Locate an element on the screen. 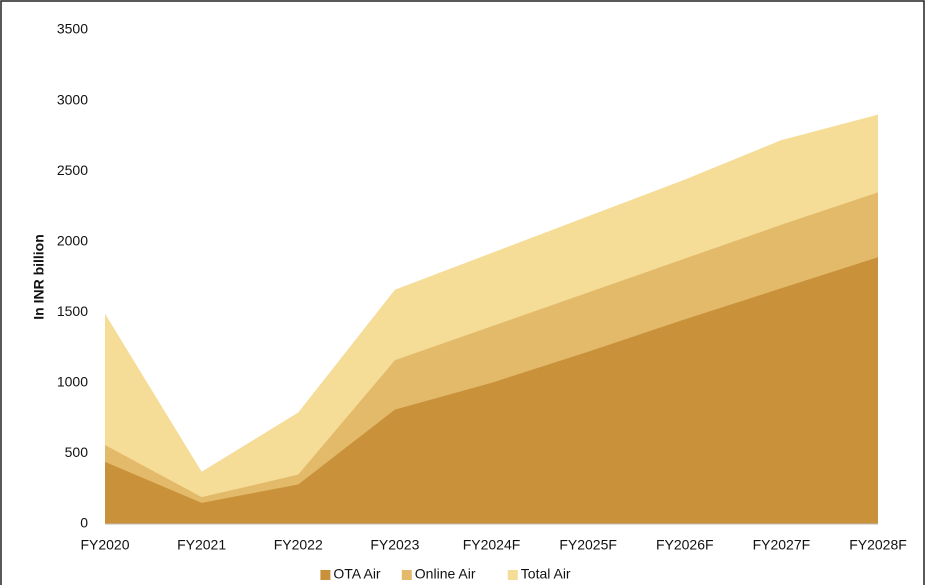 The image size is (925, 585). x-tick-label: FY2020 is located at coordinates (104, 545).